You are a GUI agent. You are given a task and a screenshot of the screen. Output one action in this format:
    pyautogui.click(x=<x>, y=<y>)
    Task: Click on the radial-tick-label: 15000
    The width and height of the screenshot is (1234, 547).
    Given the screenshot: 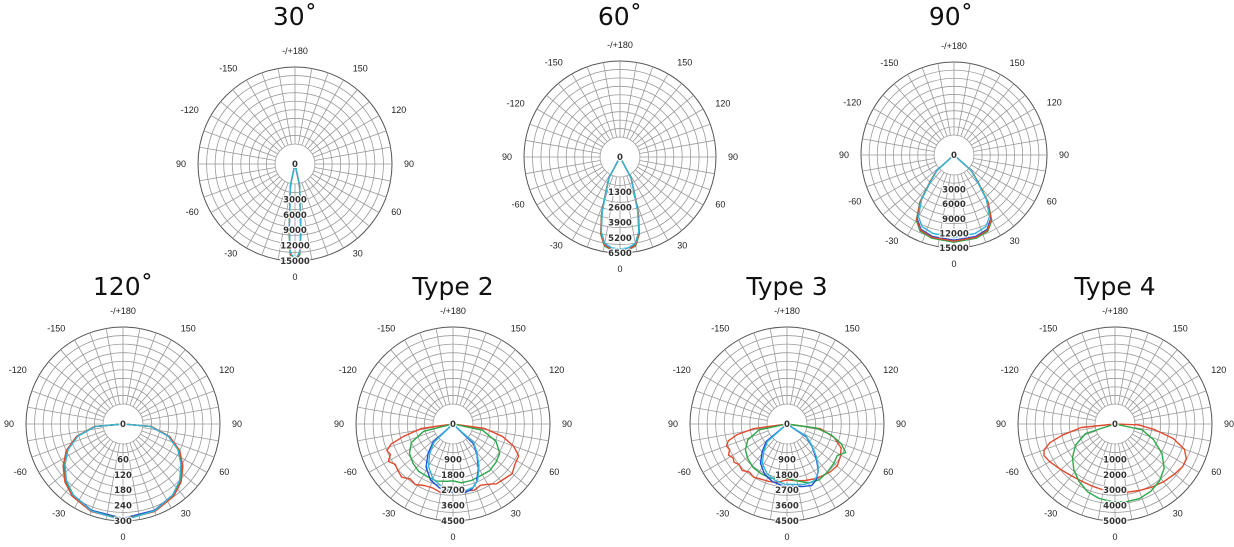 What is the action you would take?
    pyautogui.click(x=954, y=249)
    